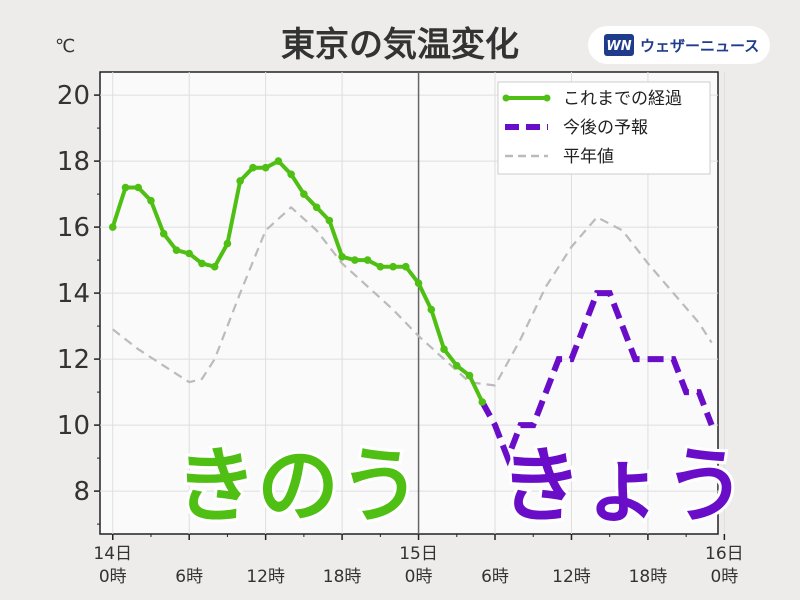 The image size is (800, 600). What do you see at coordinates (73, 162) in the screenshot?
I see `y-tick-label: 18` at bounding box center [73, 162].